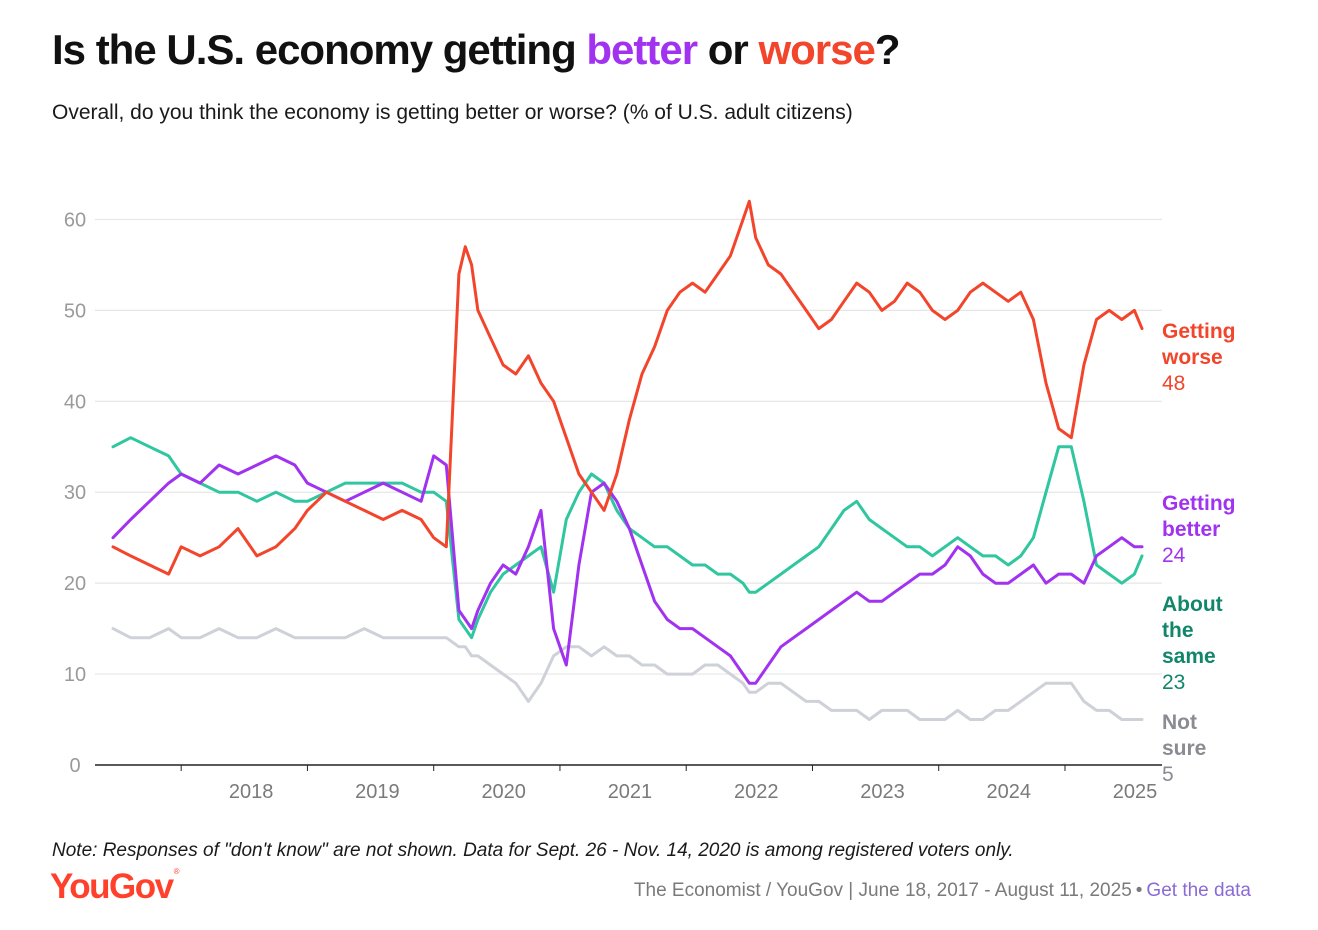 This screenshot has height=930, width=1318. I want to click on x-tick-label-2025: 2025, so click(1135, 792).